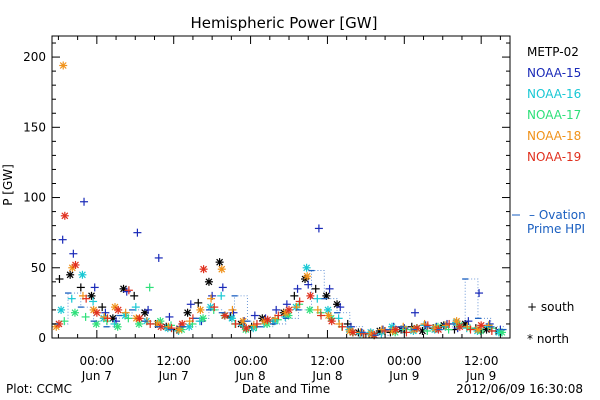 The image size is (600, 400). What do you see at coordinates (554, 157) in the screenshot?
I see `legend-item: NOAA-19` at bounding box center [554, 157].